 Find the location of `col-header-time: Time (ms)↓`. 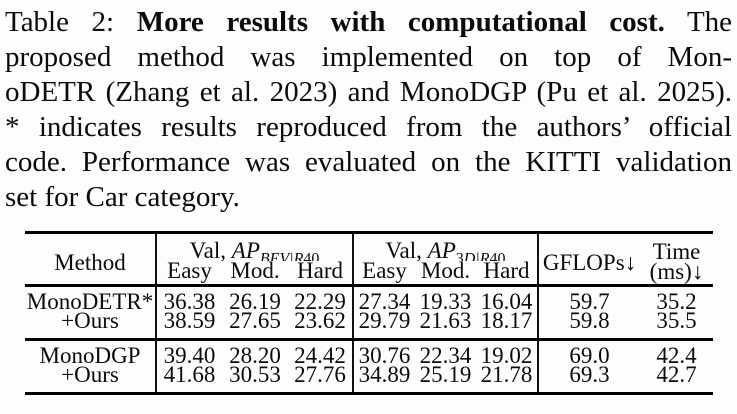

col-header-time: Time (ms)↓ is located at coordinates (676, 259).